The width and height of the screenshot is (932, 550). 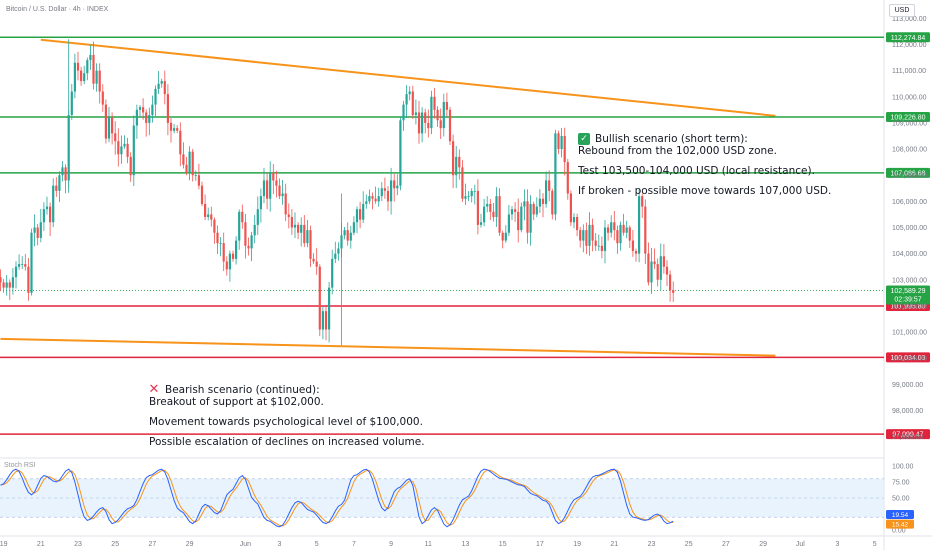 What do you see at coordinates (245, 544) in the screenshot?
I see `time-tick-label: Jun` at bounding box center [245, 544].